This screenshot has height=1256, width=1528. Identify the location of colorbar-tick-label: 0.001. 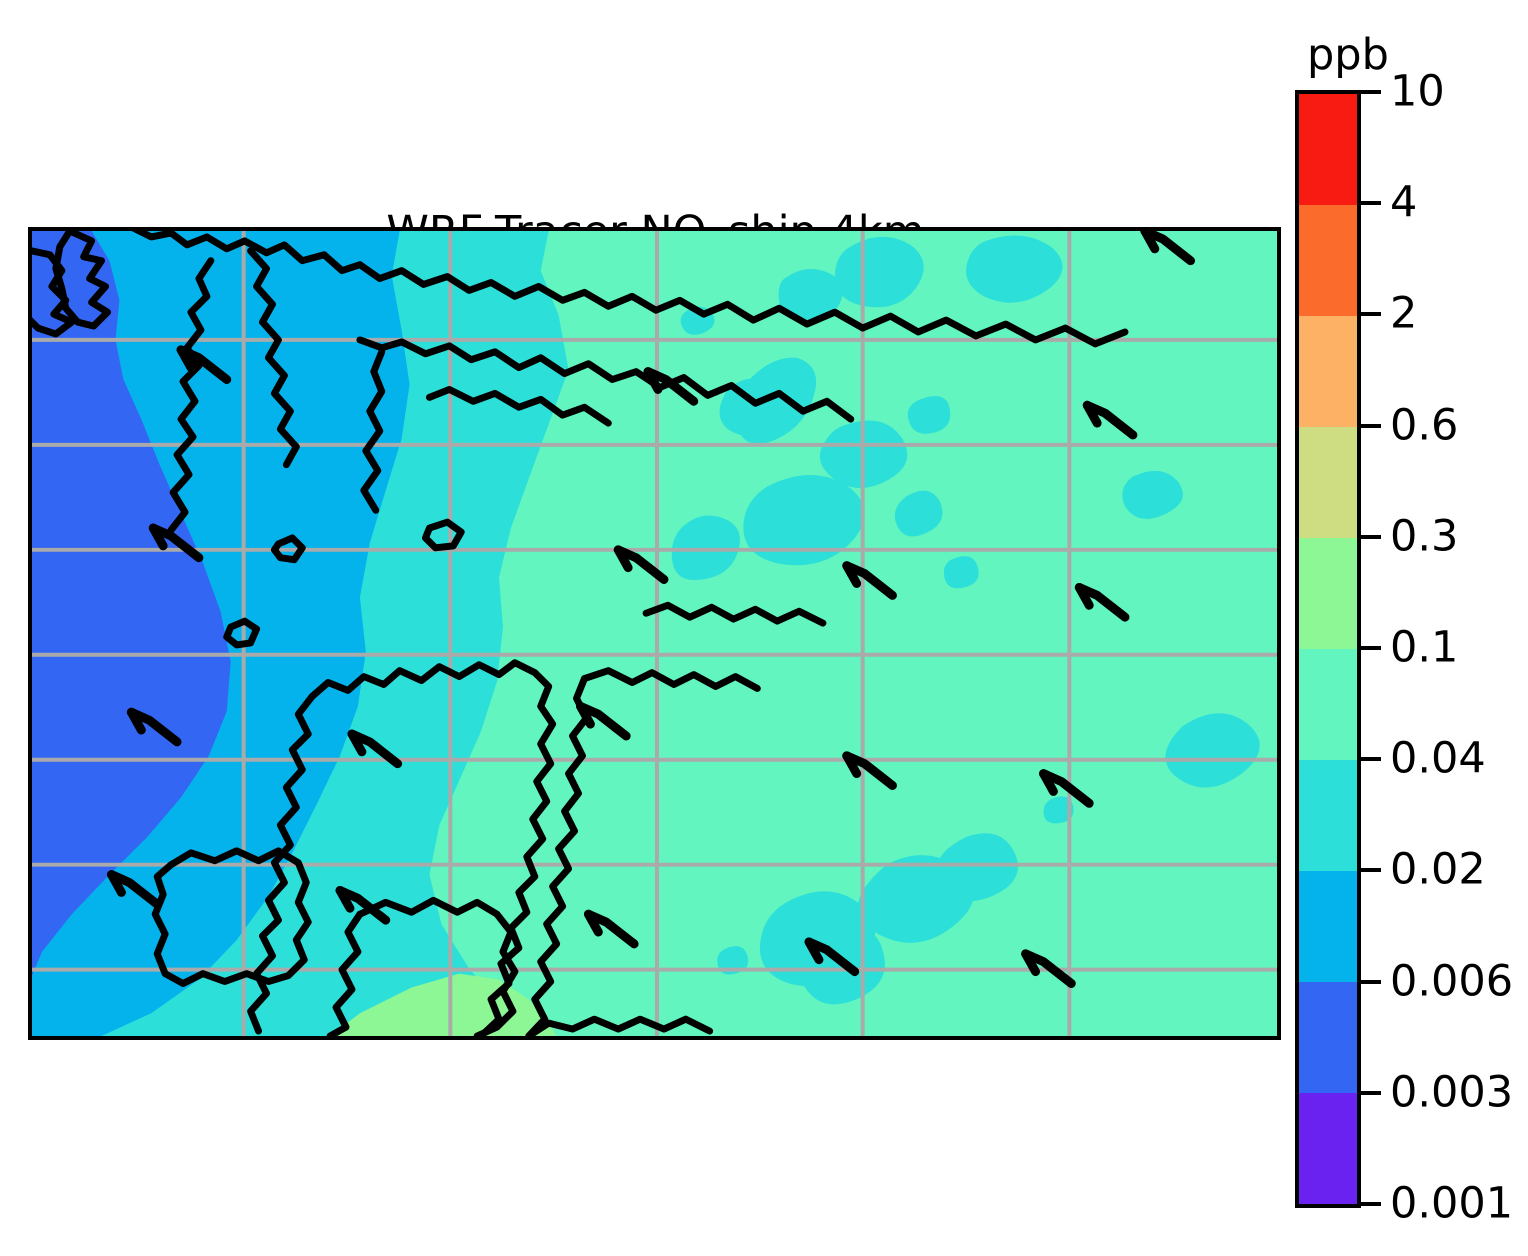
(1452, 1203).